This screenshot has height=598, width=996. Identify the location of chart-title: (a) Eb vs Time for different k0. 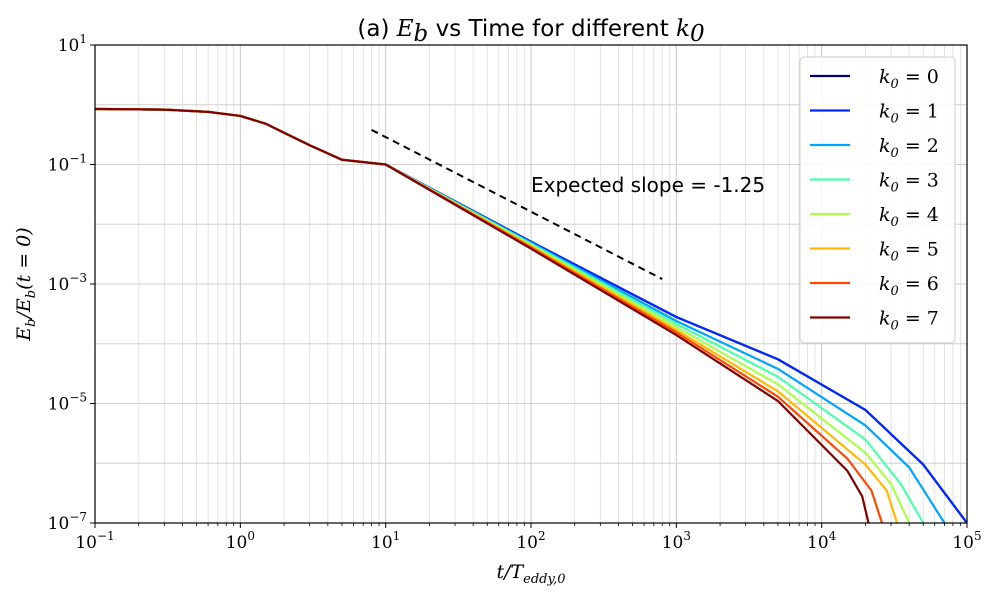
(530, 31).